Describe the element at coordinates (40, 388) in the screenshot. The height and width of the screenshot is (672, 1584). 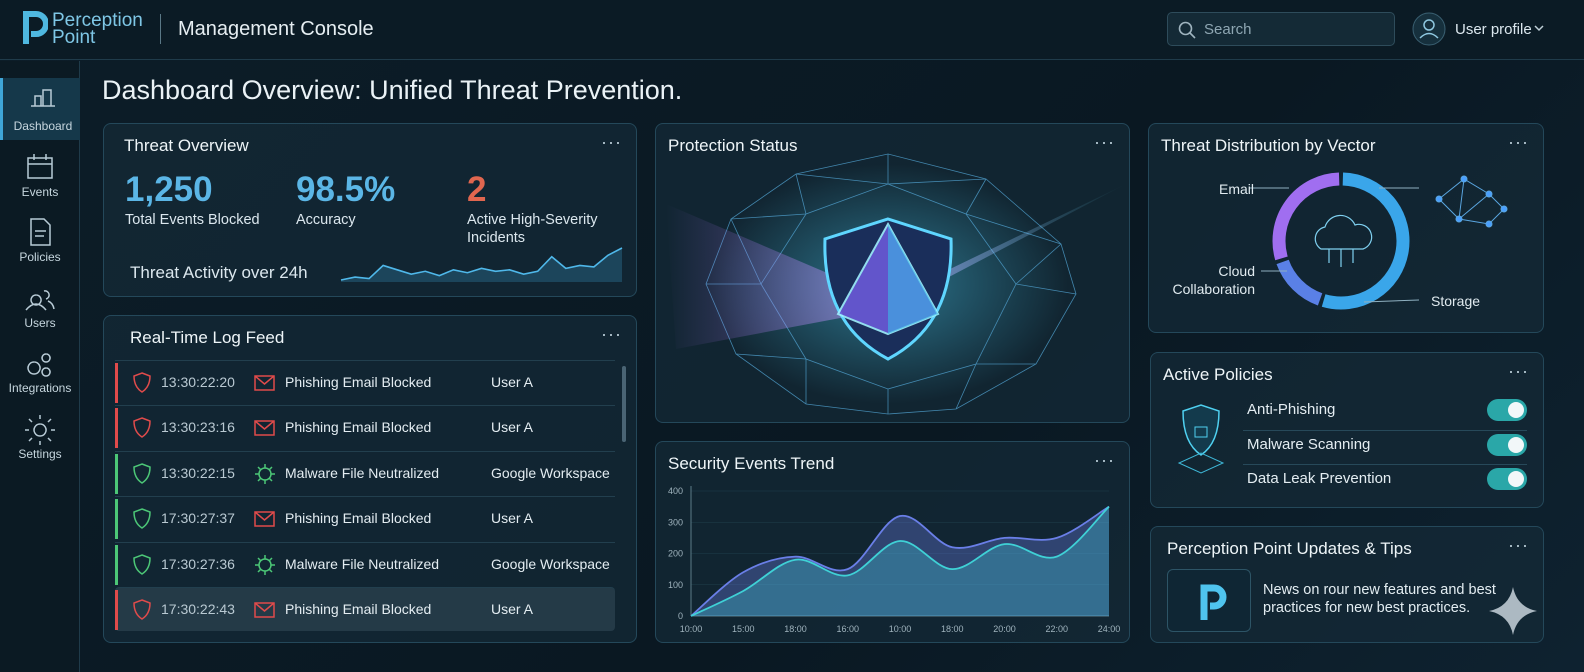
I see `nav-label: Integrations` at that location.